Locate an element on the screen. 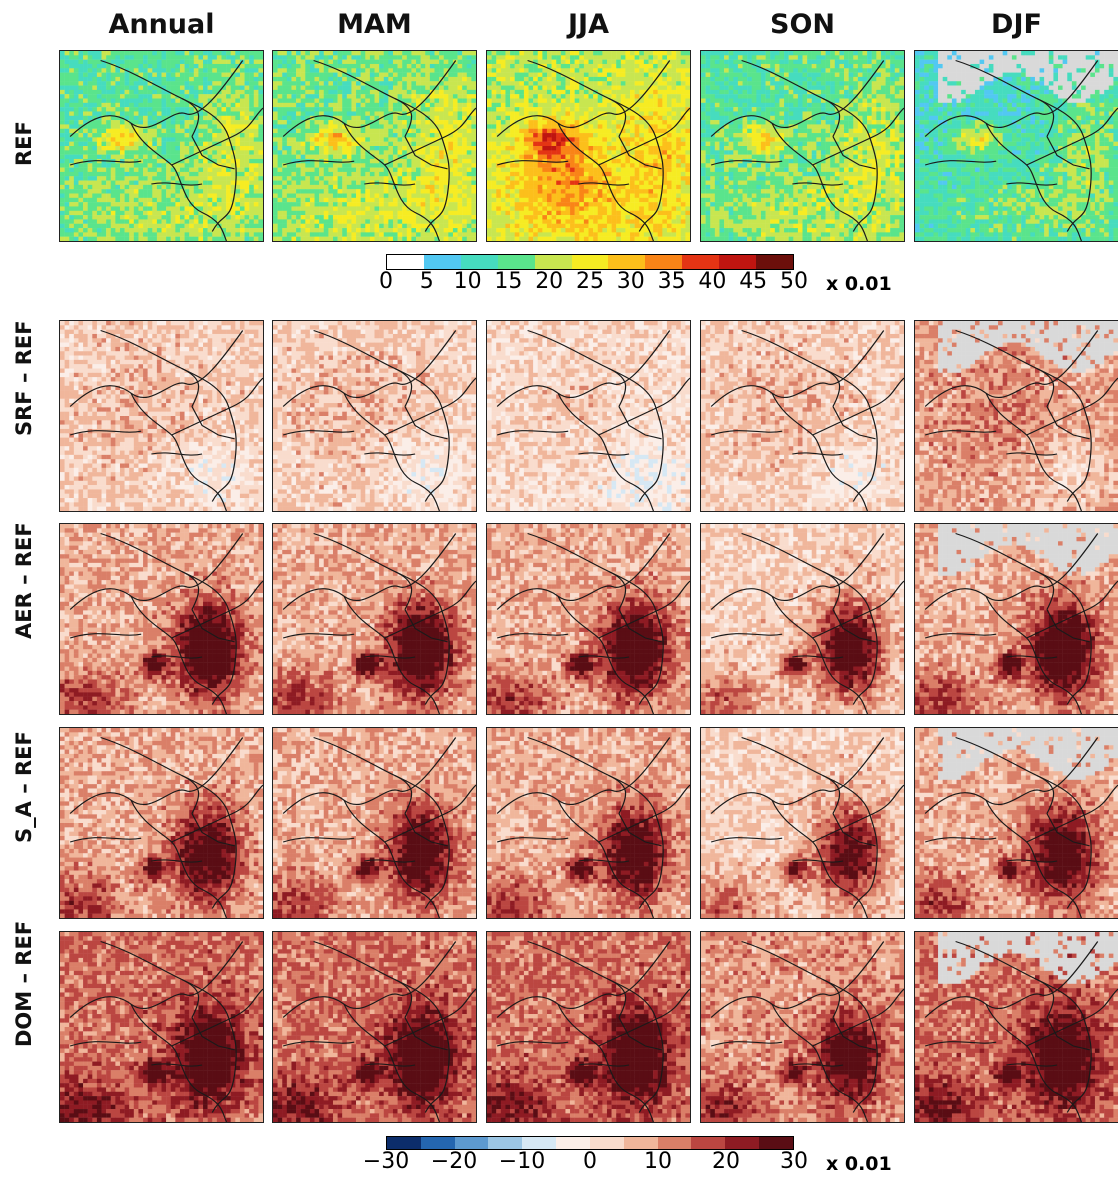  map-ref-jja is located at coordinates (588, 146).